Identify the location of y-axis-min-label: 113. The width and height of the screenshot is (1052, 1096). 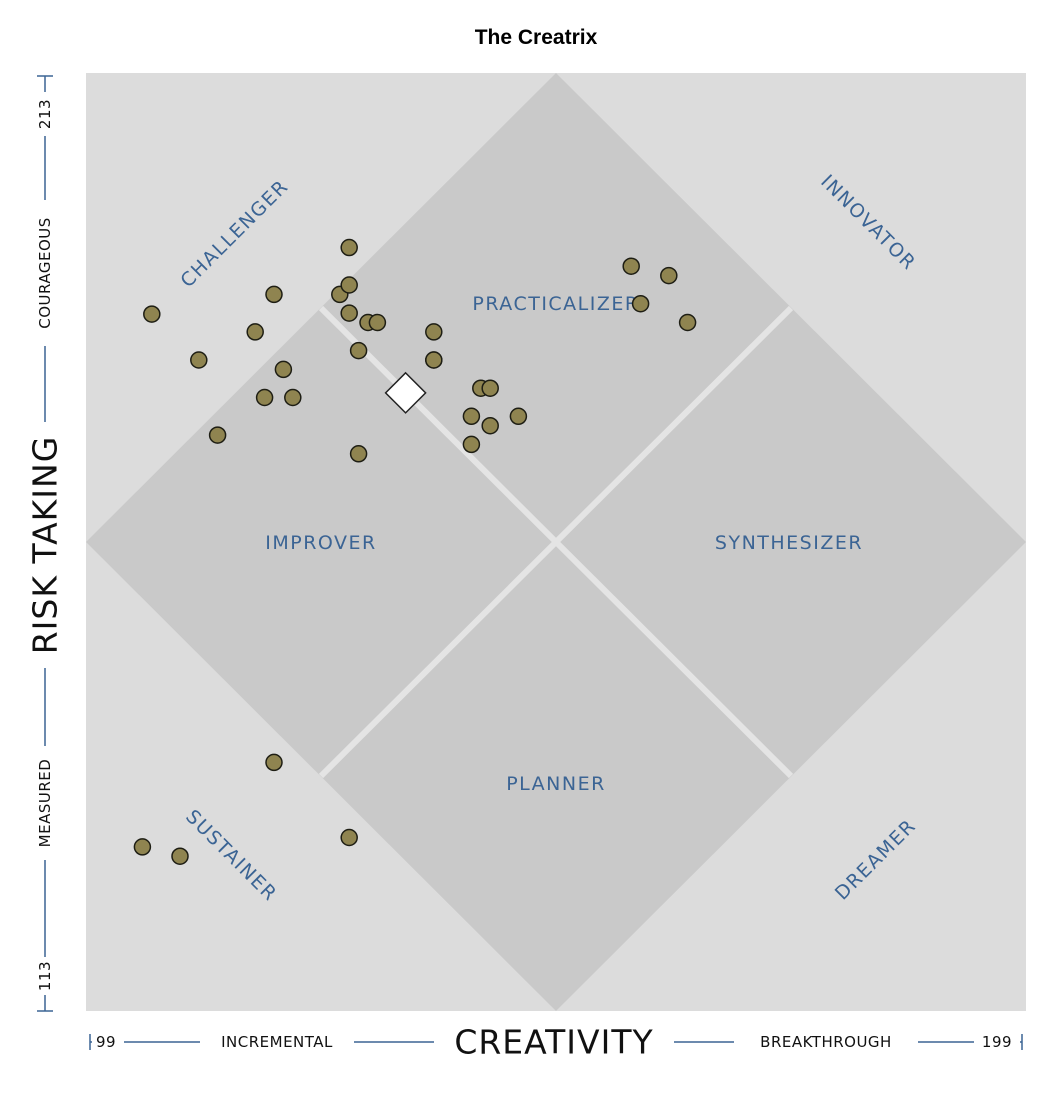
(45, 976).